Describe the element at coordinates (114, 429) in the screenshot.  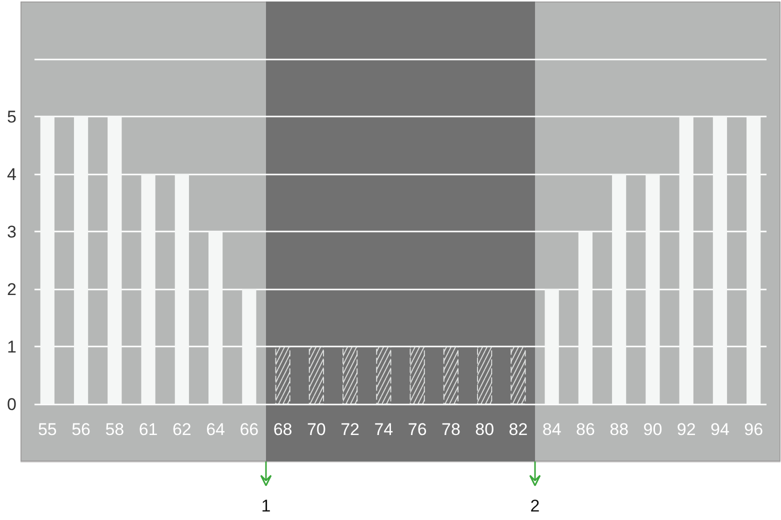
I see `x-tick-label: 58` at that location.